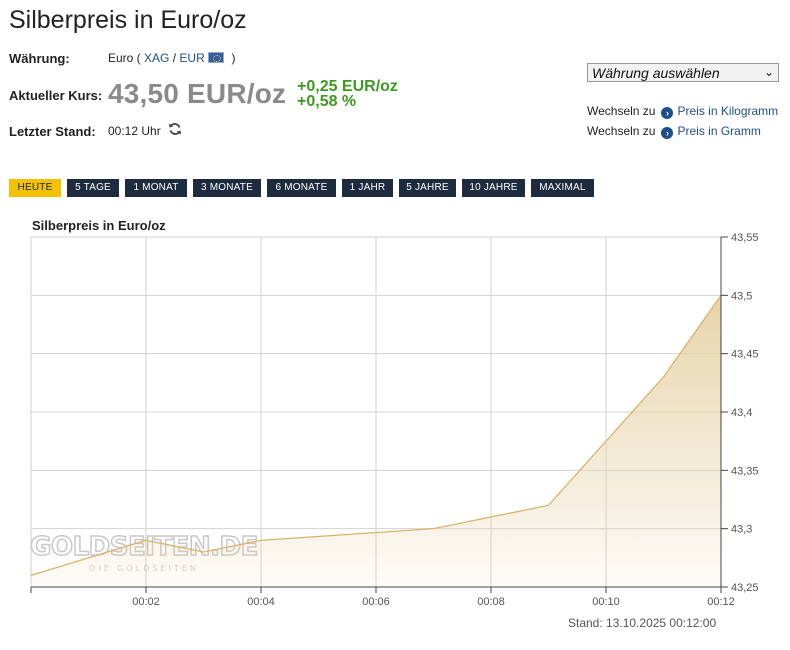 The image size is (790, 650). I want to click on waehrung-value: Euro ( XAG / EUR ), so click(171, 58).